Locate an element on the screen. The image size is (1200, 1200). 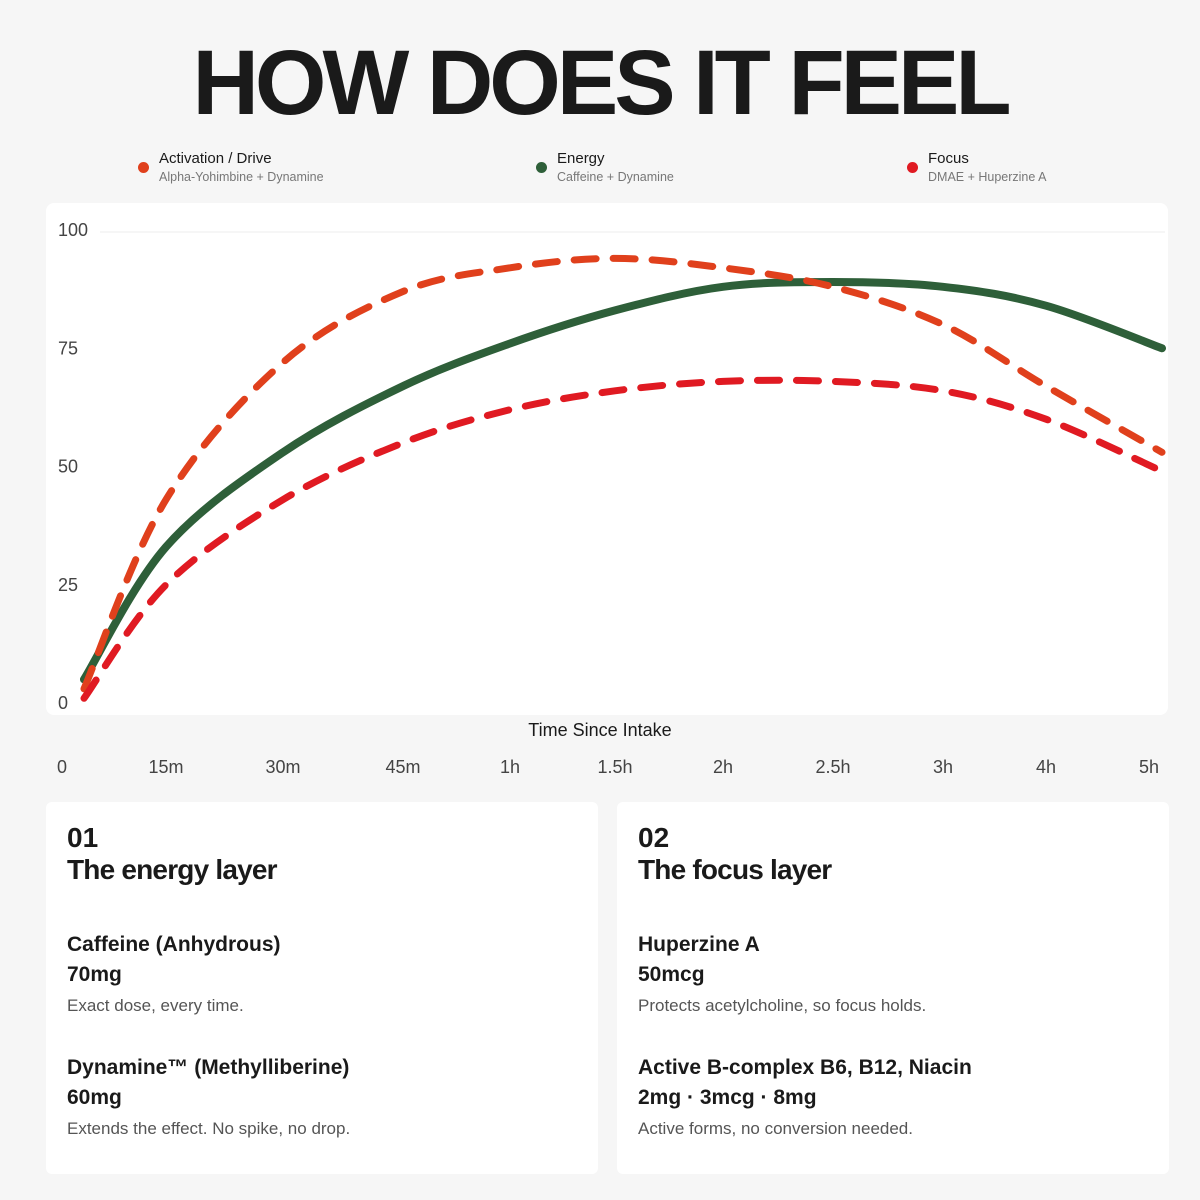
x-tick-label: 15m is located at coordinates (165, 767).